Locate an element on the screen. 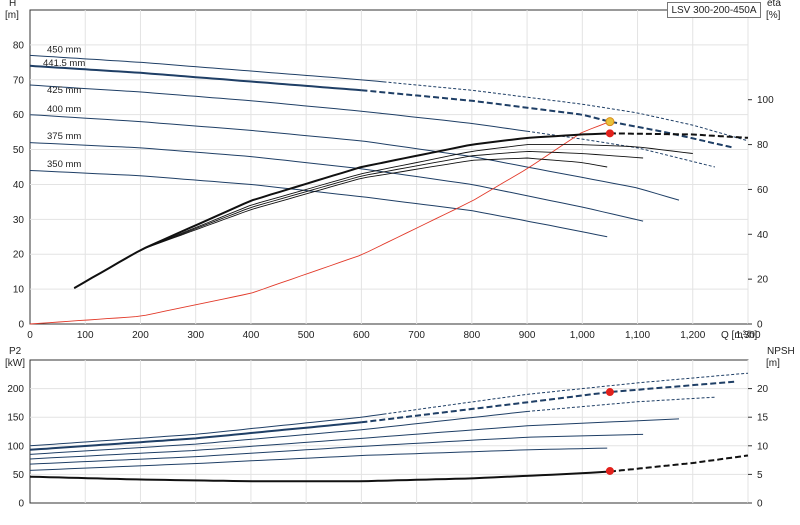 The height and width of the screenshot is (525, 800). y-left-axis-unit: [m] is located at coordinates (12, 15).